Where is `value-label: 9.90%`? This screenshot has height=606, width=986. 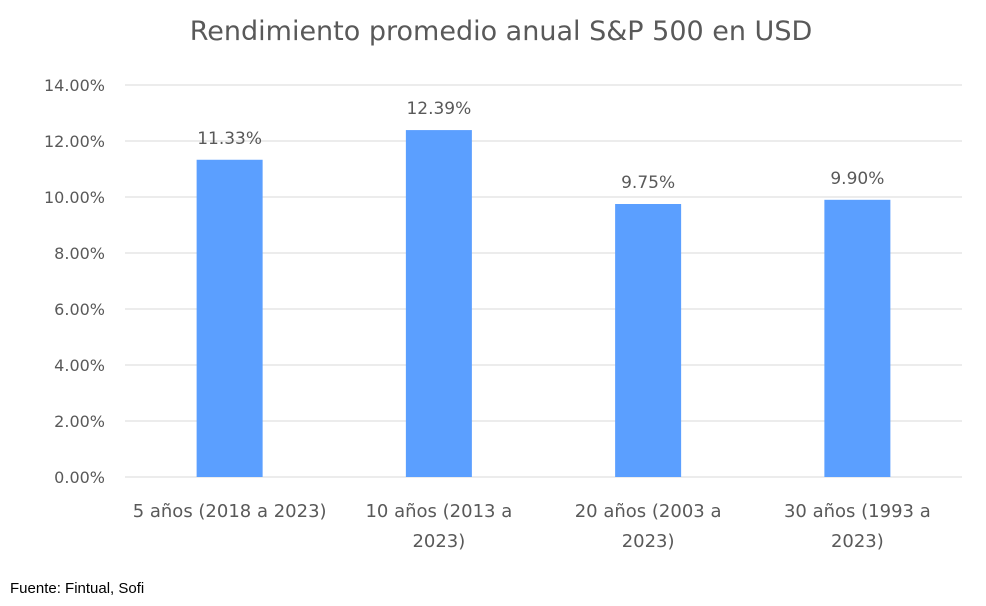 value-label: 9.90% is located at coordinates (857, 179).